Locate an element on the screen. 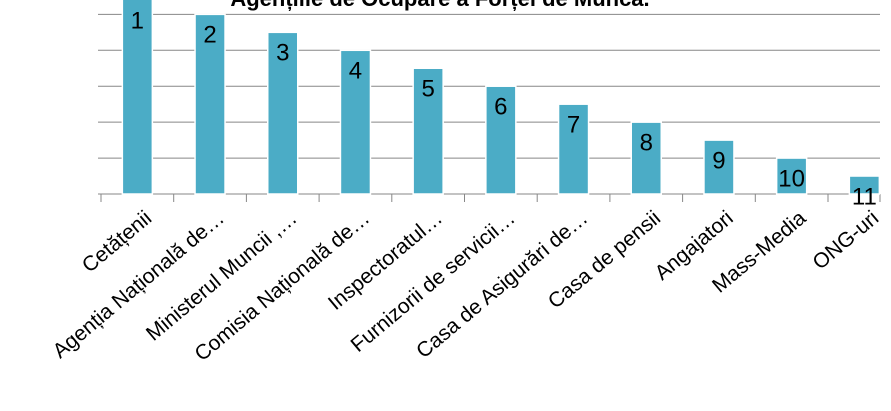  data-label: 7 is located at coordinates (573, 125).